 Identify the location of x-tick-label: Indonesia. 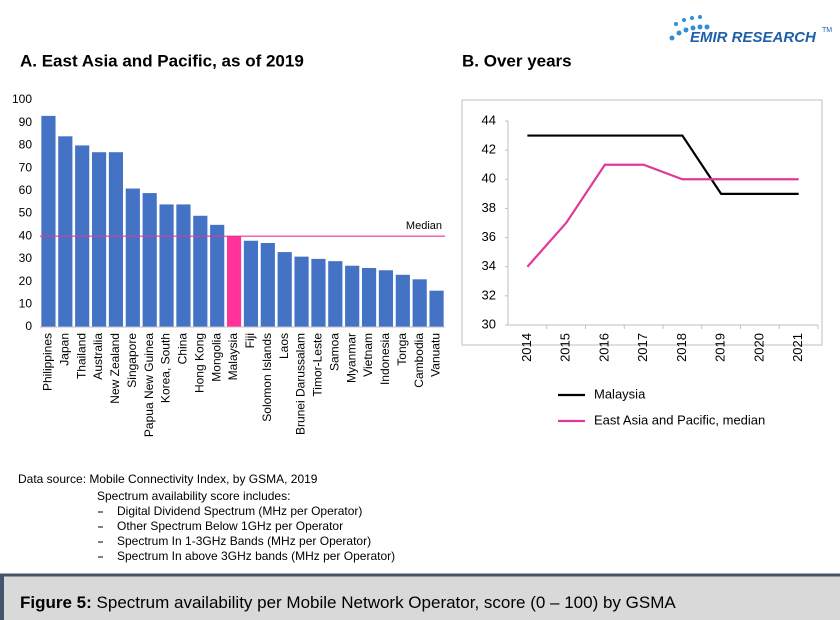
(385, 359).